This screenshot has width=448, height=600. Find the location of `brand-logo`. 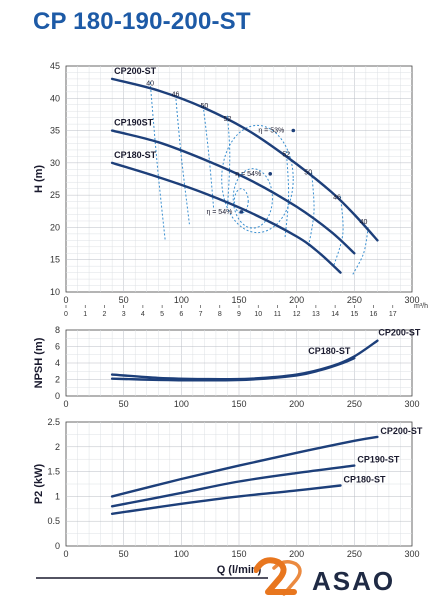

brand-logo is located at coordinates (278, 576).